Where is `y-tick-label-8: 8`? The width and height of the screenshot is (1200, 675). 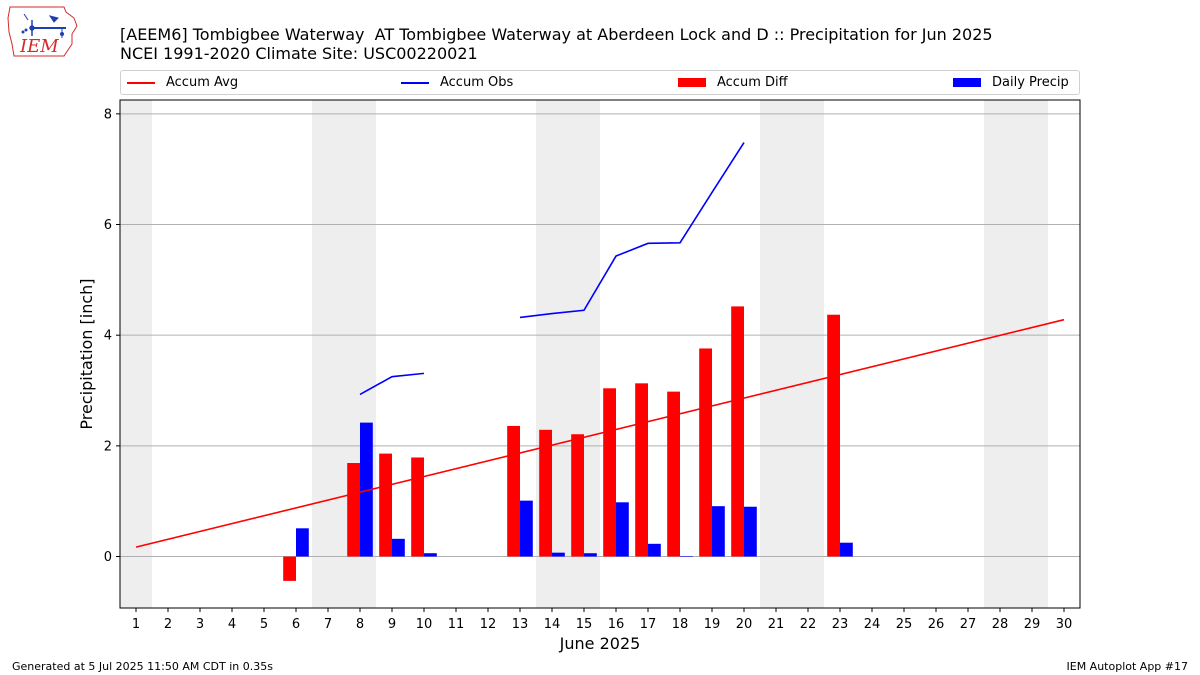
y-tick-label-8: 8 is located at coordinates (108, 114).